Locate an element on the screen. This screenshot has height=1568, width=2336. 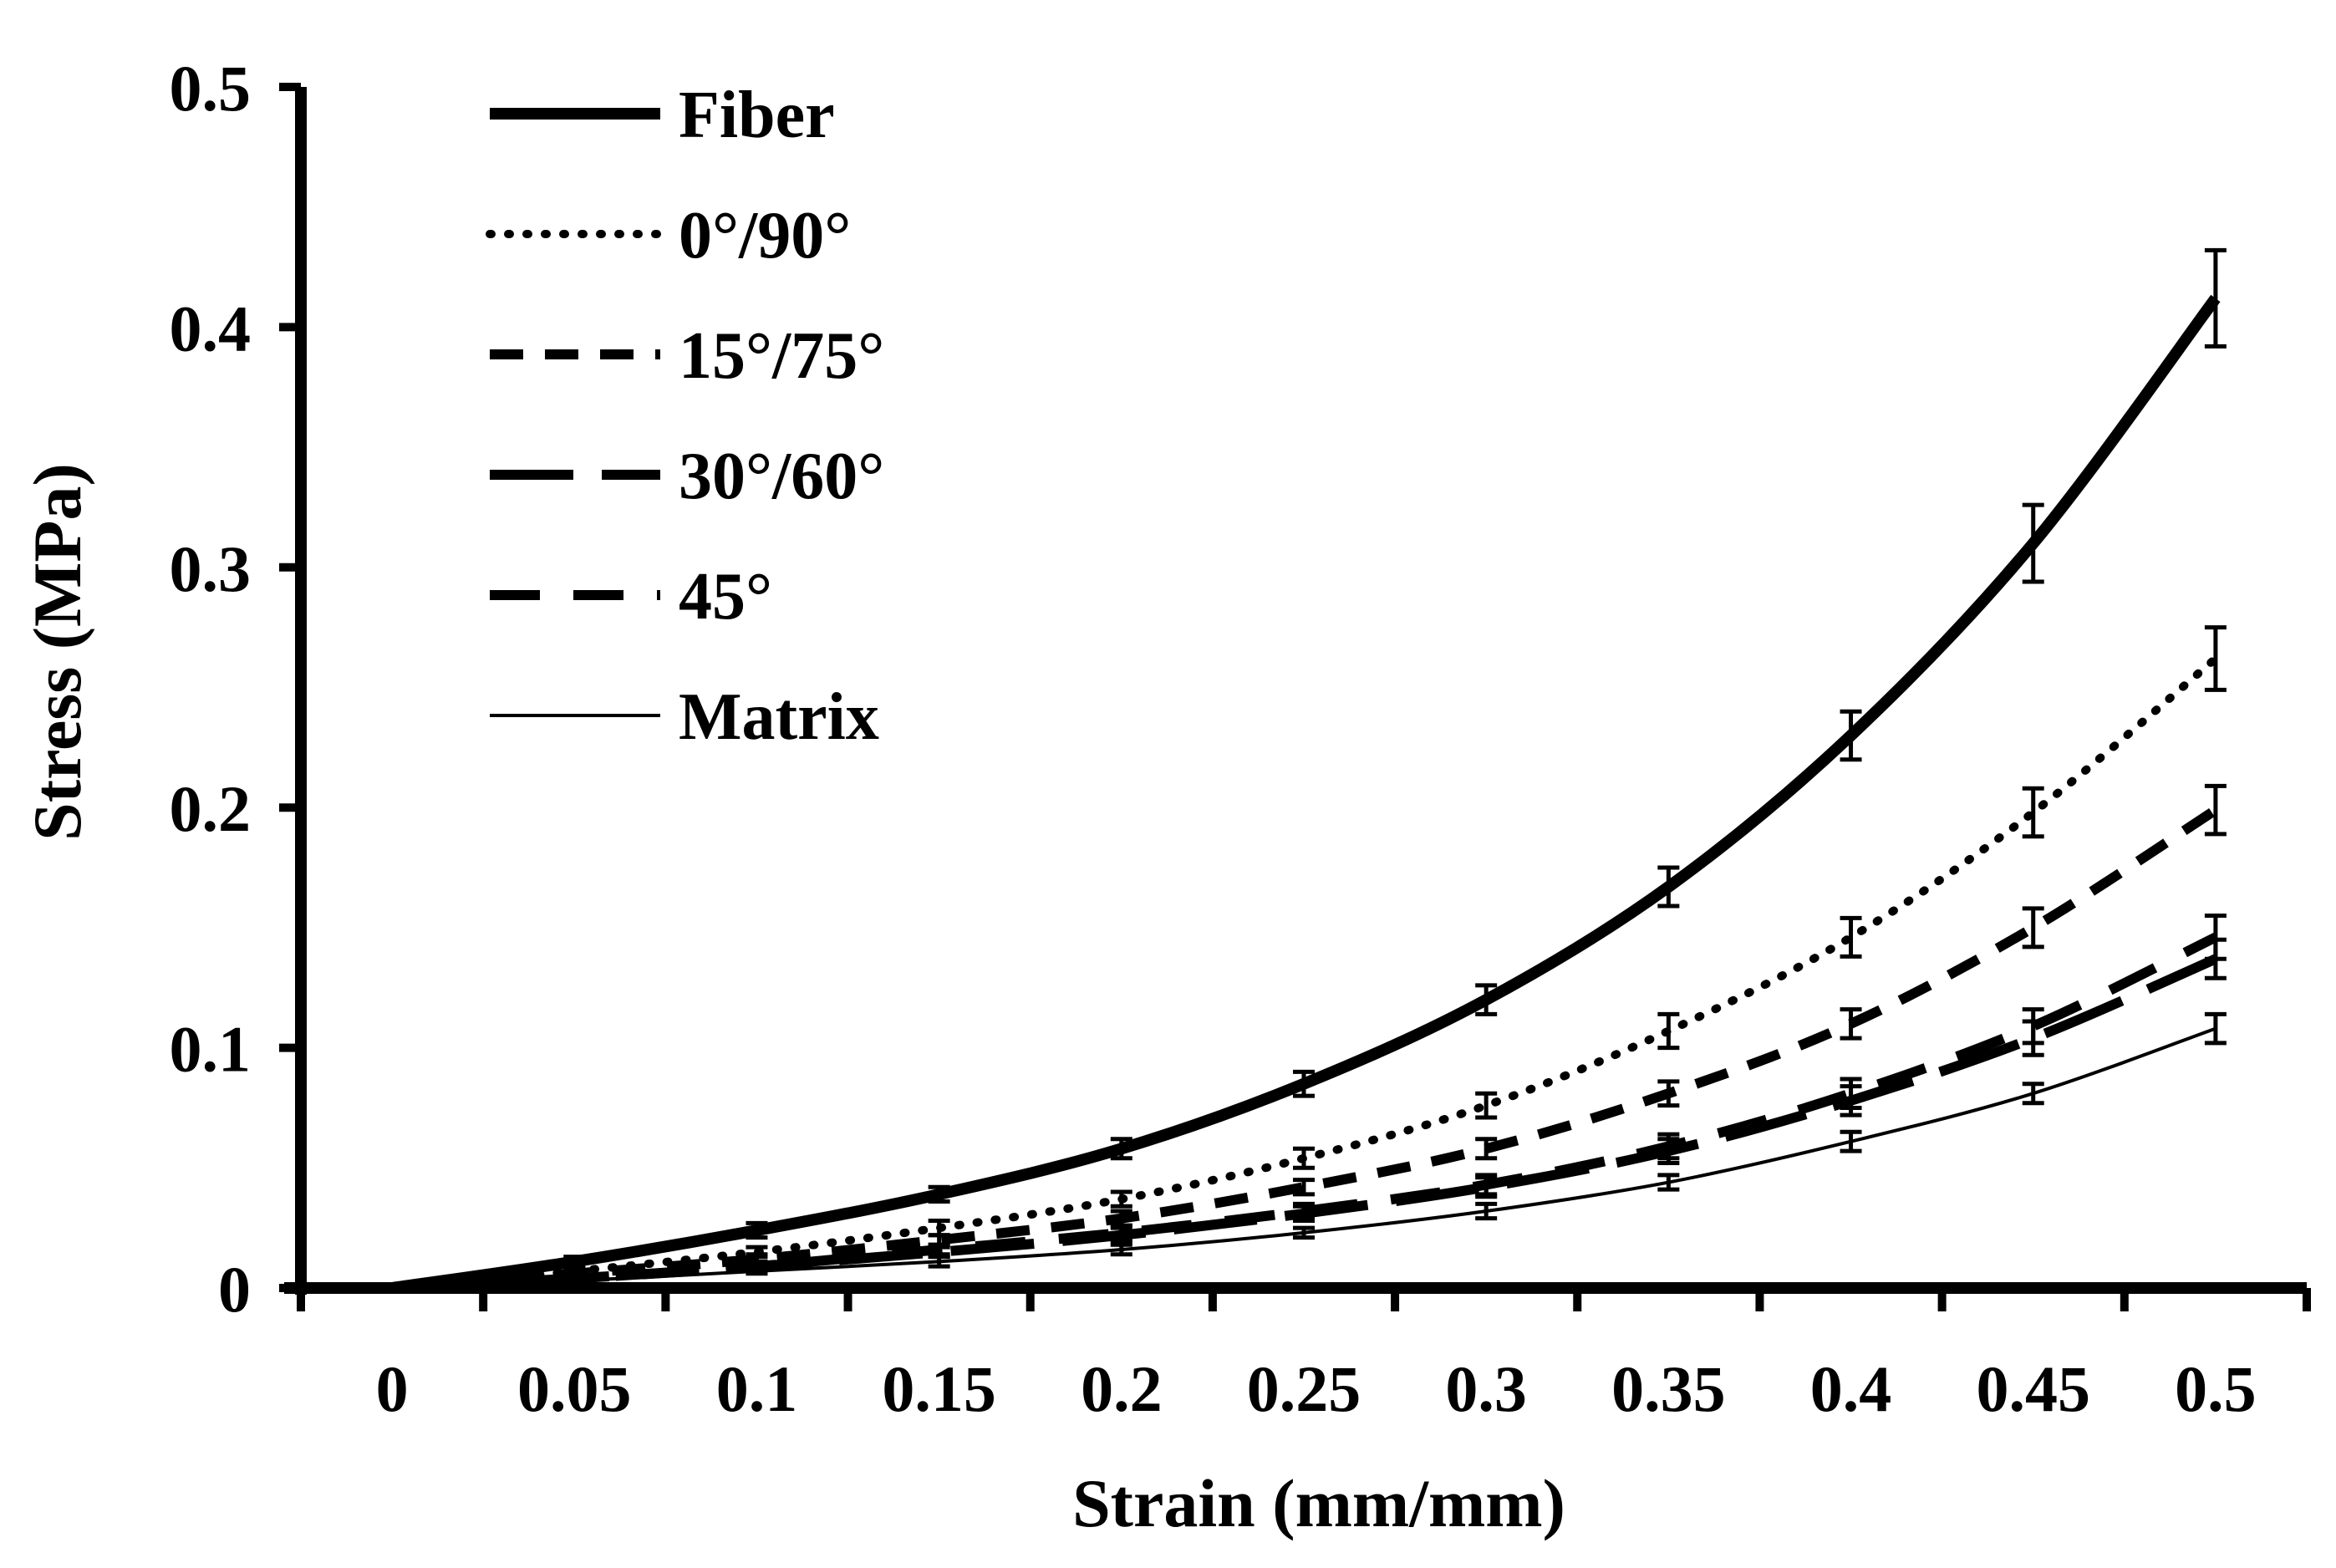
x-tick-label: 0.3 is located at coordinates (1486, 1388).